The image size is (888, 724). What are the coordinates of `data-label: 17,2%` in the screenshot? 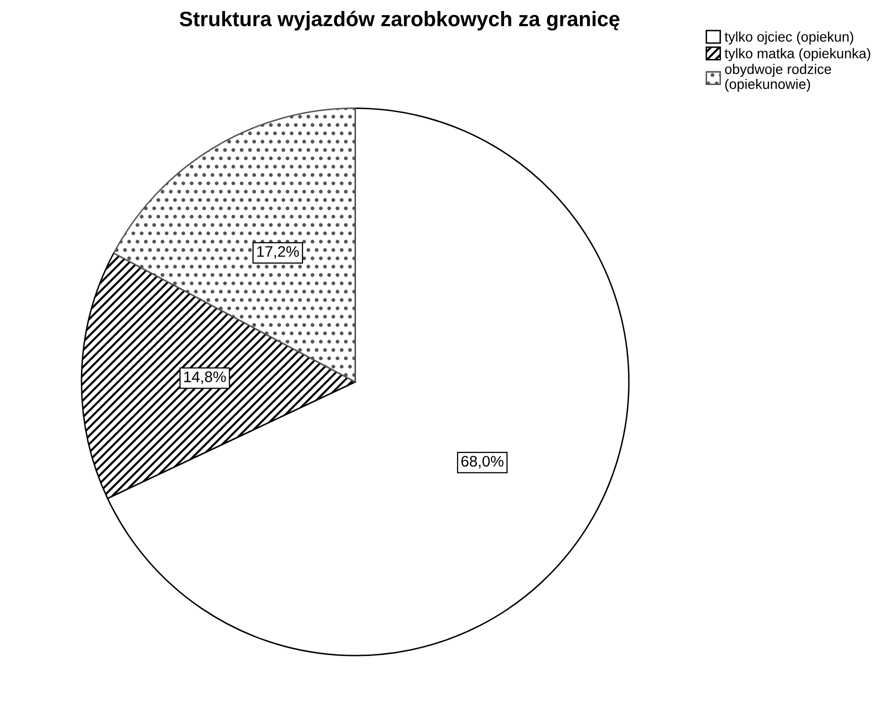 It's located at (278, 252).